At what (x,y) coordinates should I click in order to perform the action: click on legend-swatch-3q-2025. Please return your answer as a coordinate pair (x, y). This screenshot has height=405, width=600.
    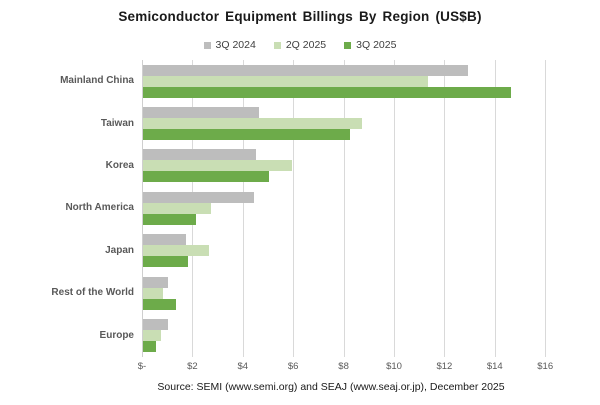
    Looking at the image, I should click on (348, 45).